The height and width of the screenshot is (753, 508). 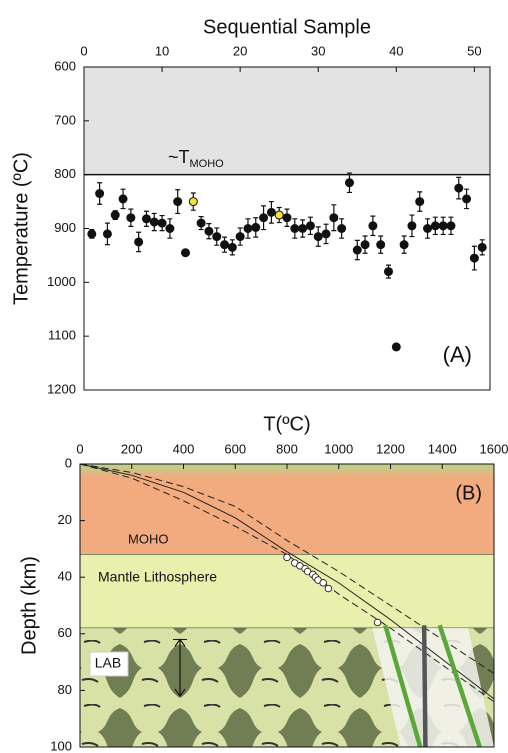 I want to click on y-axis-title: Depth (km), so click(x=29, y=605).